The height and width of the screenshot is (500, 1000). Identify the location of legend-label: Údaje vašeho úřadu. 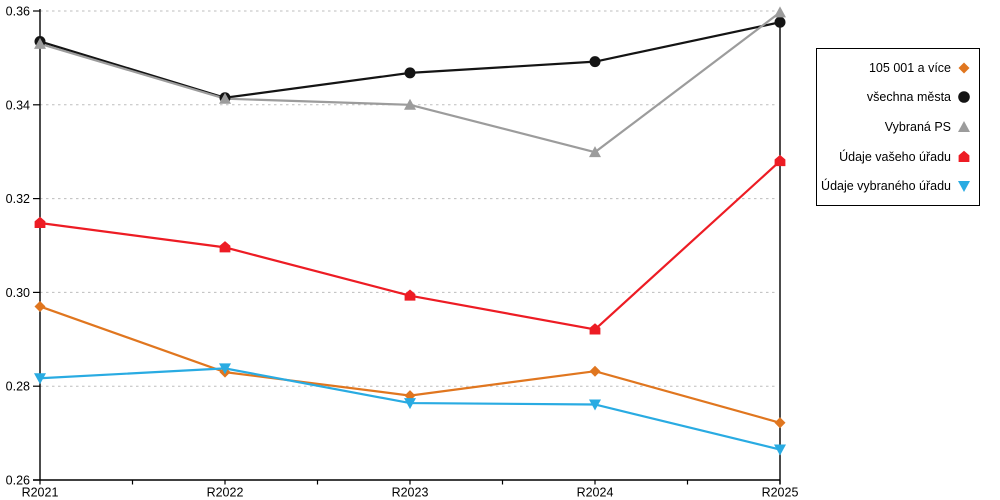
(895, 156).